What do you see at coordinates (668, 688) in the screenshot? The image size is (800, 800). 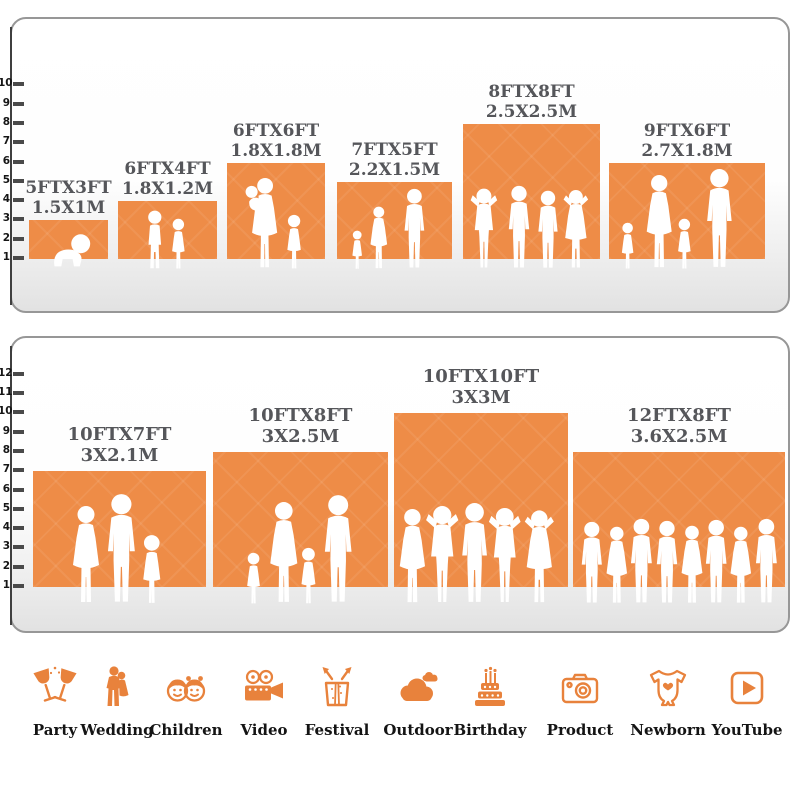 I see `newborn-icon` at bounding box center [668, 688].